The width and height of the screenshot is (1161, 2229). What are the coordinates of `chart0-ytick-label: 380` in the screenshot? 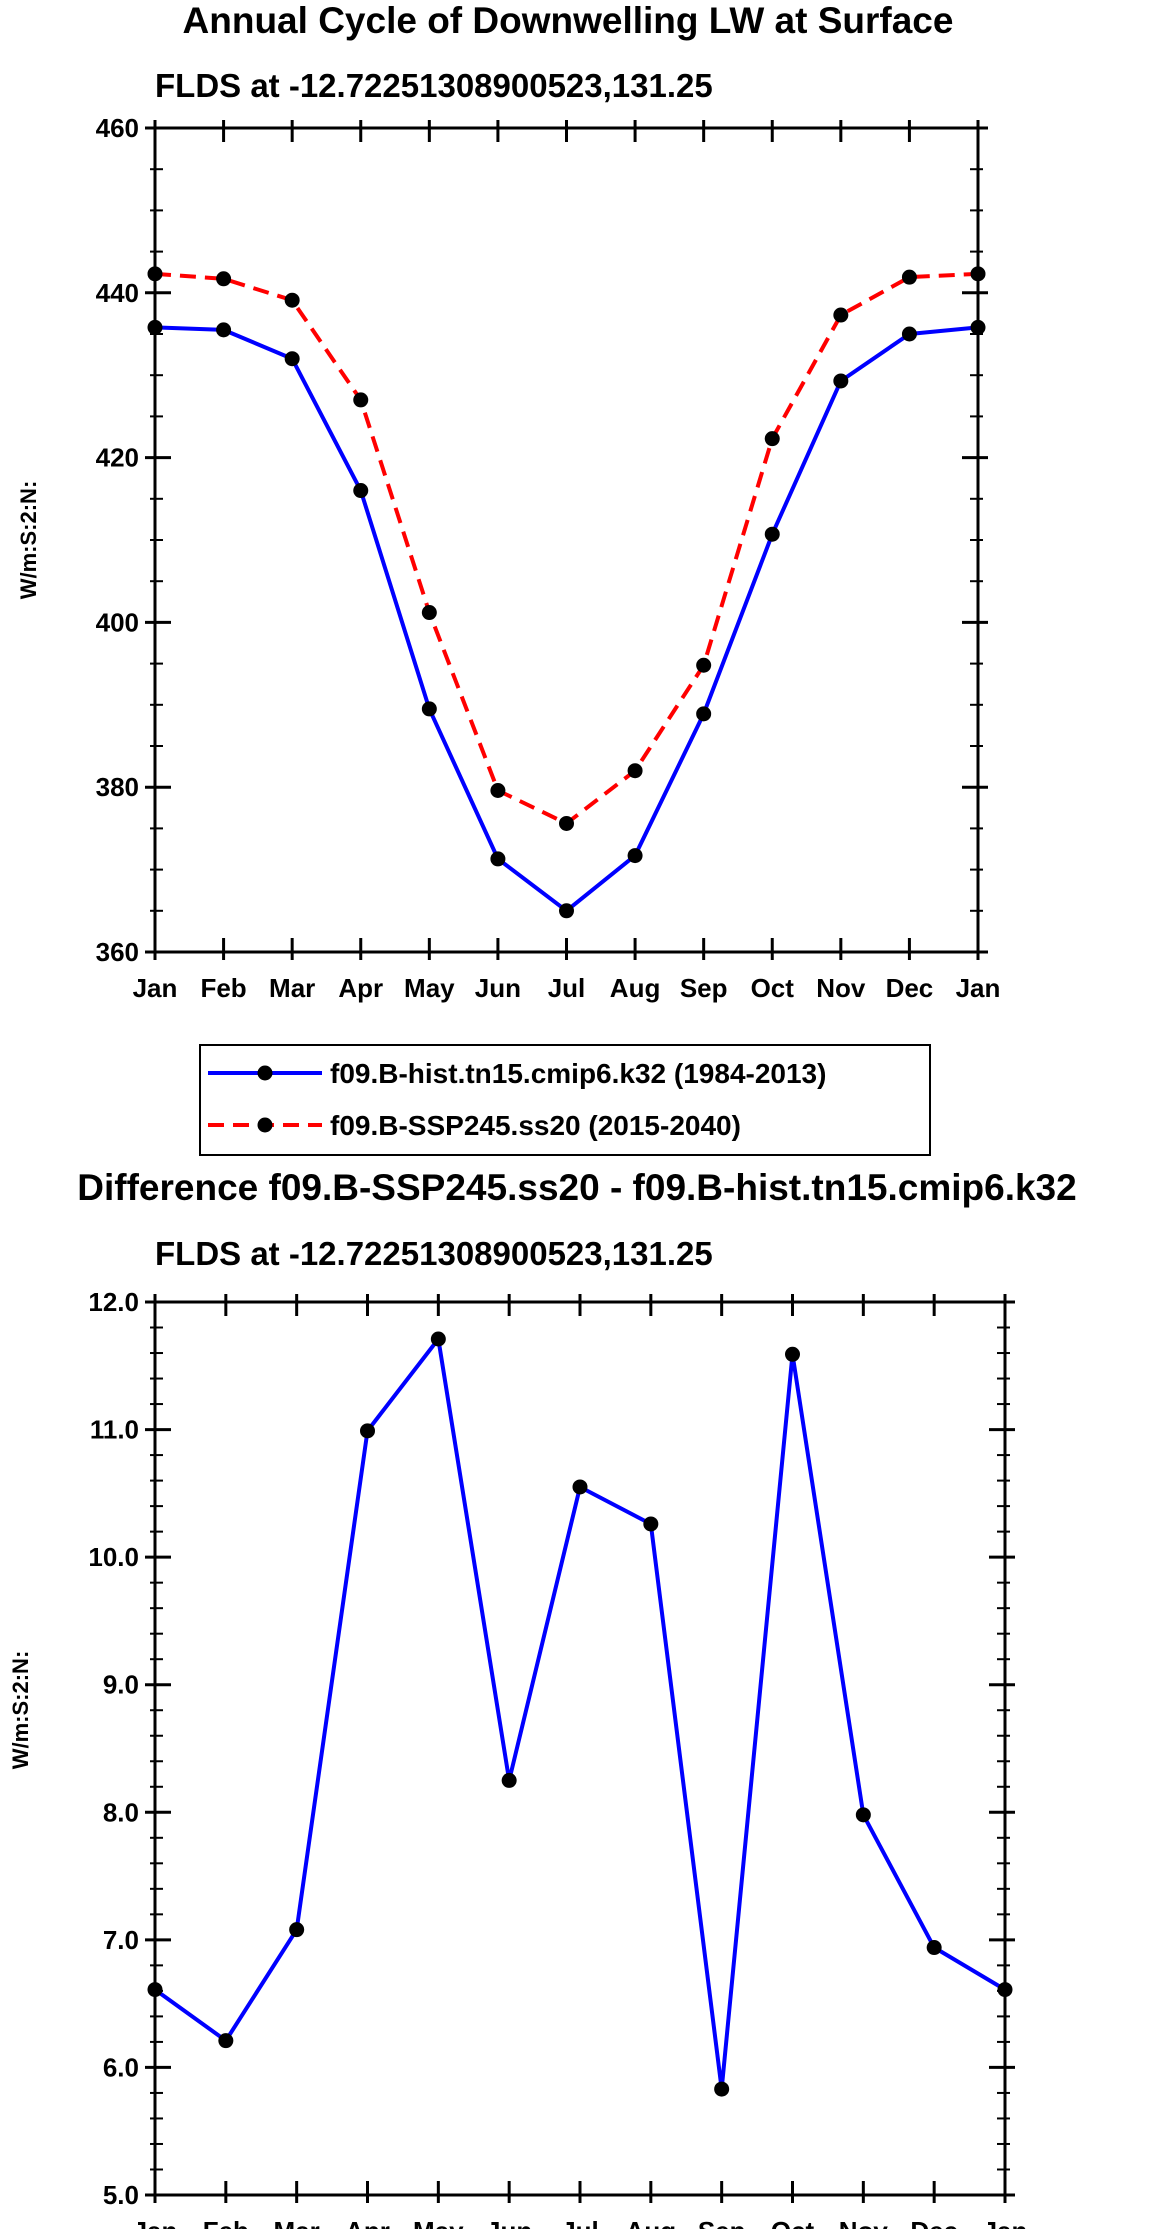 It's located at (117, 787).